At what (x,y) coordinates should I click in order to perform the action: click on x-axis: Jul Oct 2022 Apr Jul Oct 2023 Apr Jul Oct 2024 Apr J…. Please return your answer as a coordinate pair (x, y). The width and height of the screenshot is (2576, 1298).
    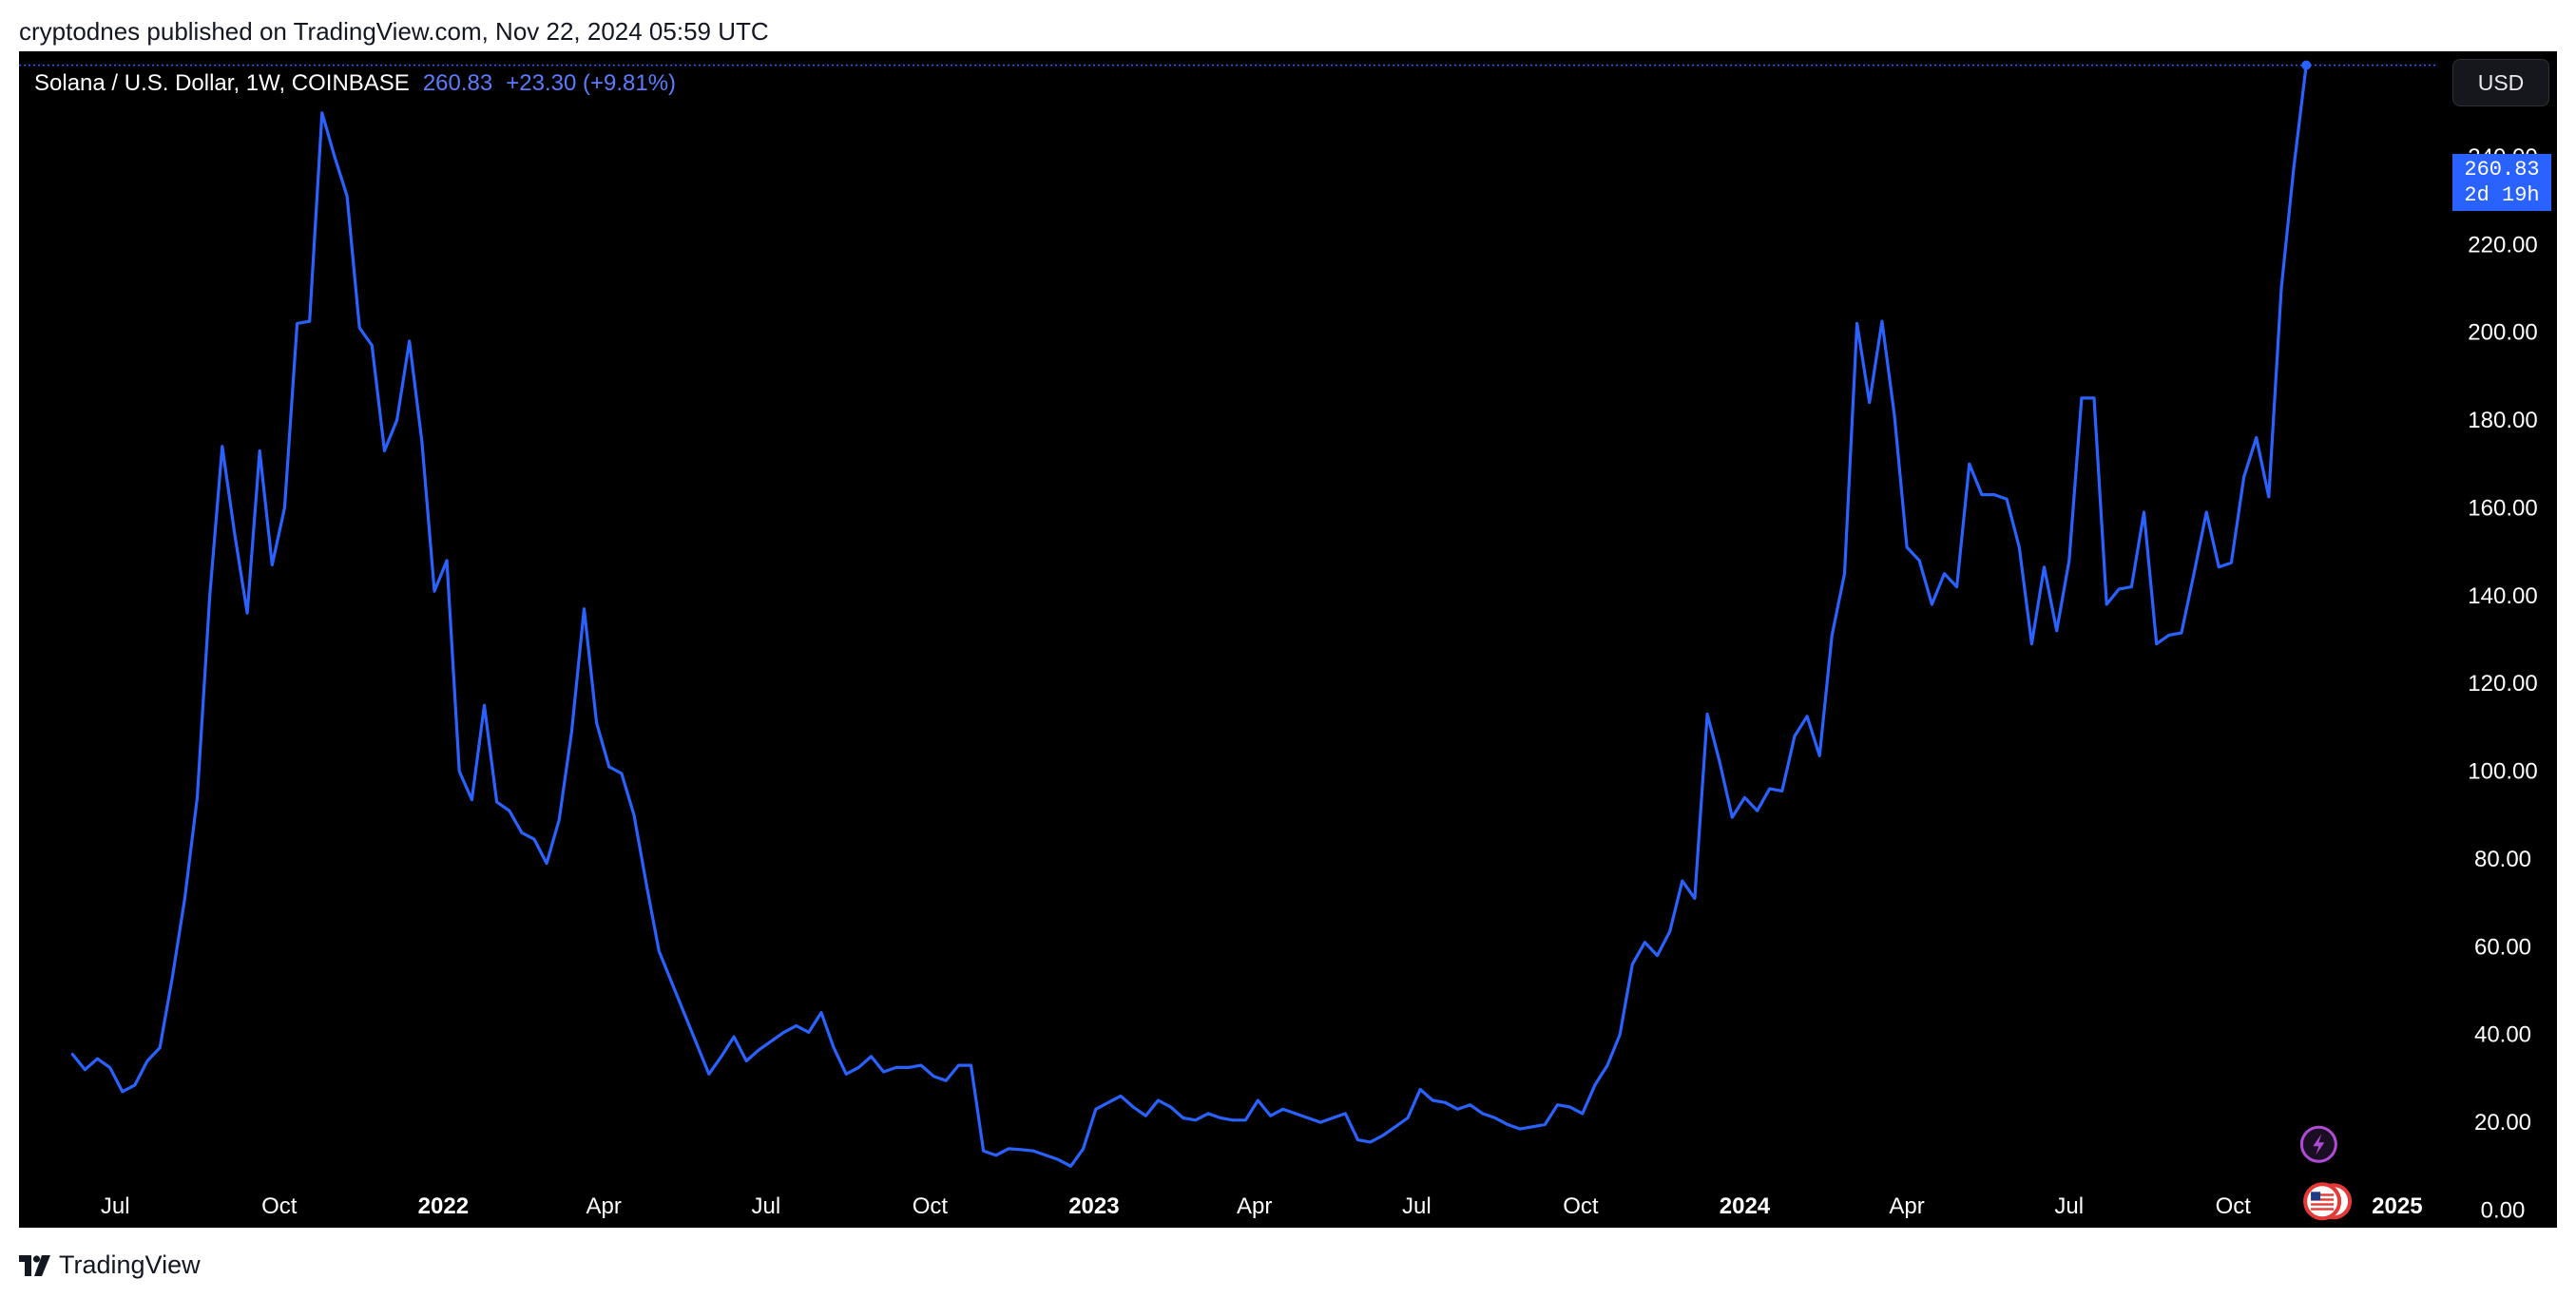
    Looking at the image, I should click on (1262, 1206).